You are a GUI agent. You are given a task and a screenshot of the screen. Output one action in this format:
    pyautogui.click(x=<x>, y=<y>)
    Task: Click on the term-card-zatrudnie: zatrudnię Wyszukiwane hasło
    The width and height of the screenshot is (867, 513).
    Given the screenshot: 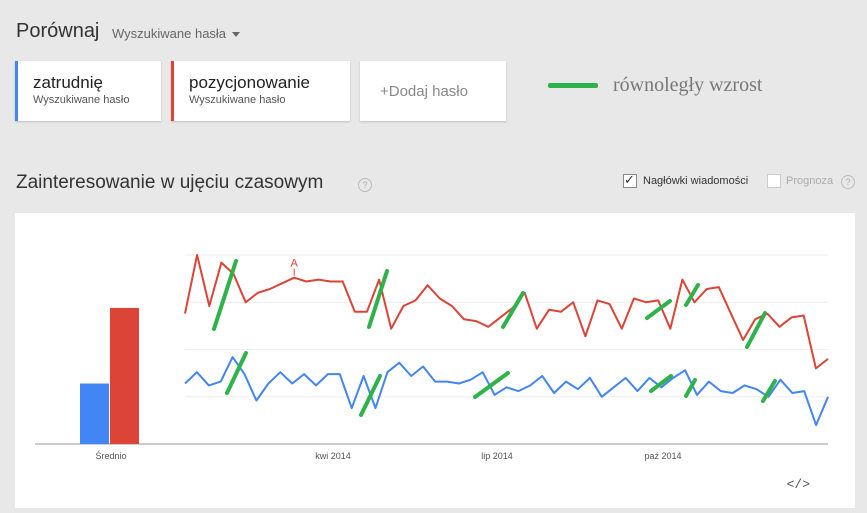 What is the action you would take?
    pyautogui.click(x=88, y=91)
    